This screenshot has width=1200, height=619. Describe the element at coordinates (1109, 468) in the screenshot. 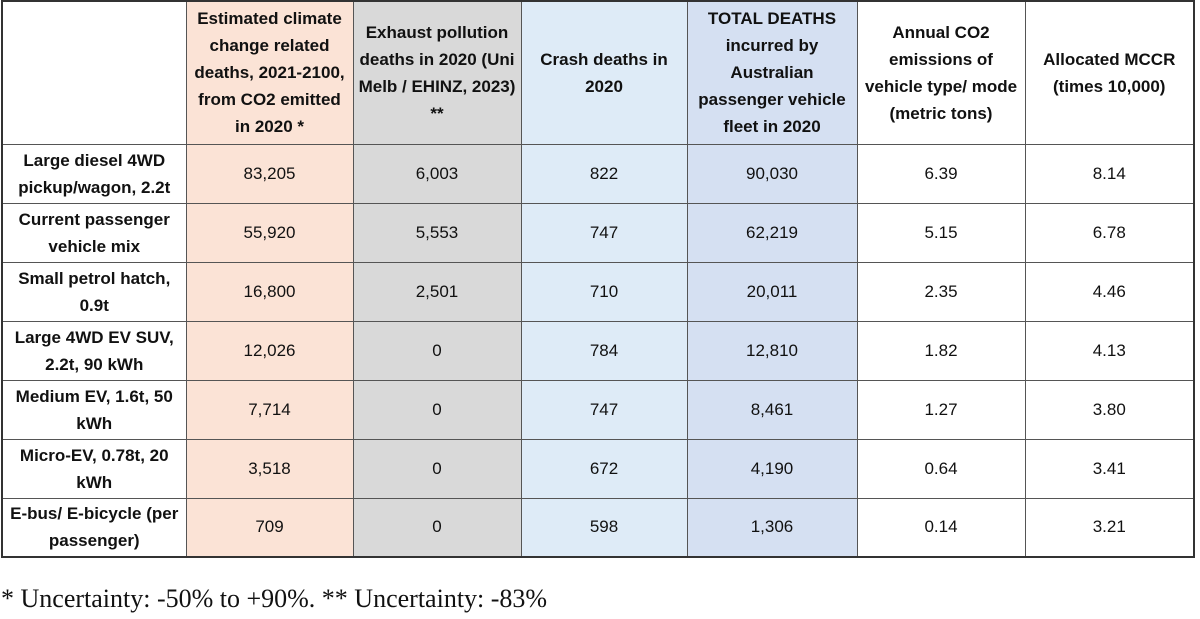

I see `cell-allocated-mccr: 3.41` at that location.